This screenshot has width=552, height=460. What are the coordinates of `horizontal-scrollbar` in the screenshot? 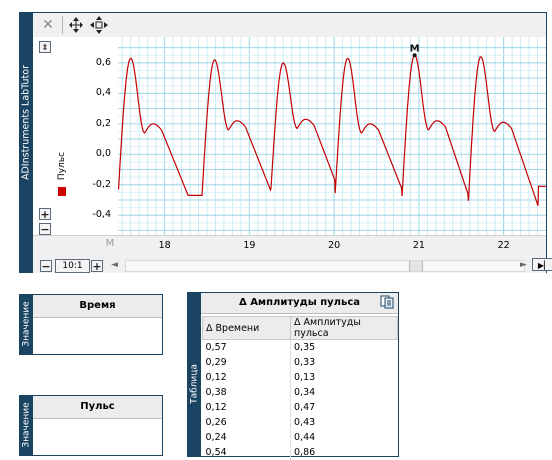 It's located at (325, 266).